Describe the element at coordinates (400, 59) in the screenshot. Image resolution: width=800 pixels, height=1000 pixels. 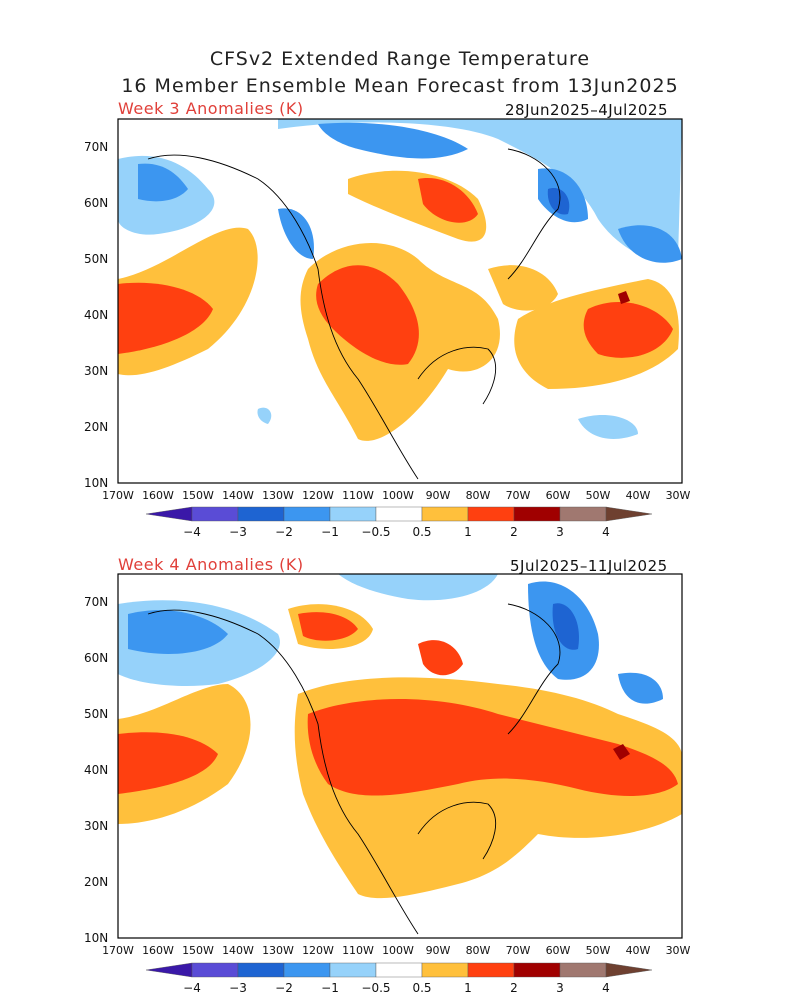
I see `title-line-1: CFSv2 Extended Range Temperature` at that location.